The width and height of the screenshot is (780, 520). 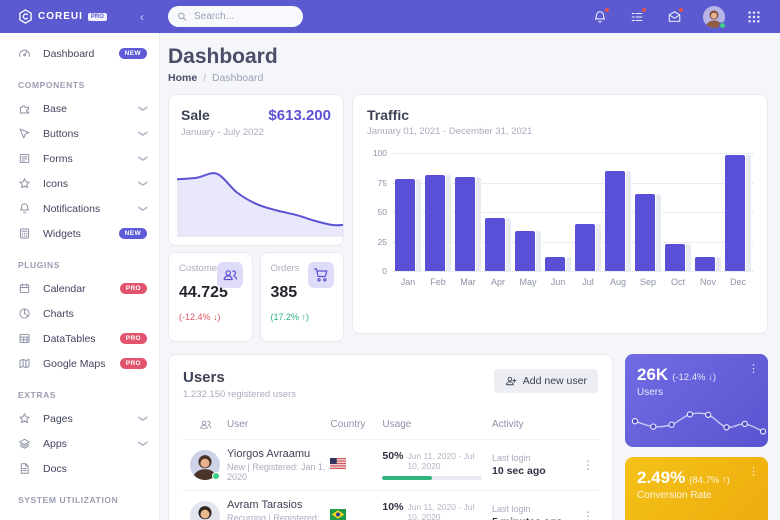 I want to click on sidebar-item-base: Base ❯, so click(x=79, y=108).